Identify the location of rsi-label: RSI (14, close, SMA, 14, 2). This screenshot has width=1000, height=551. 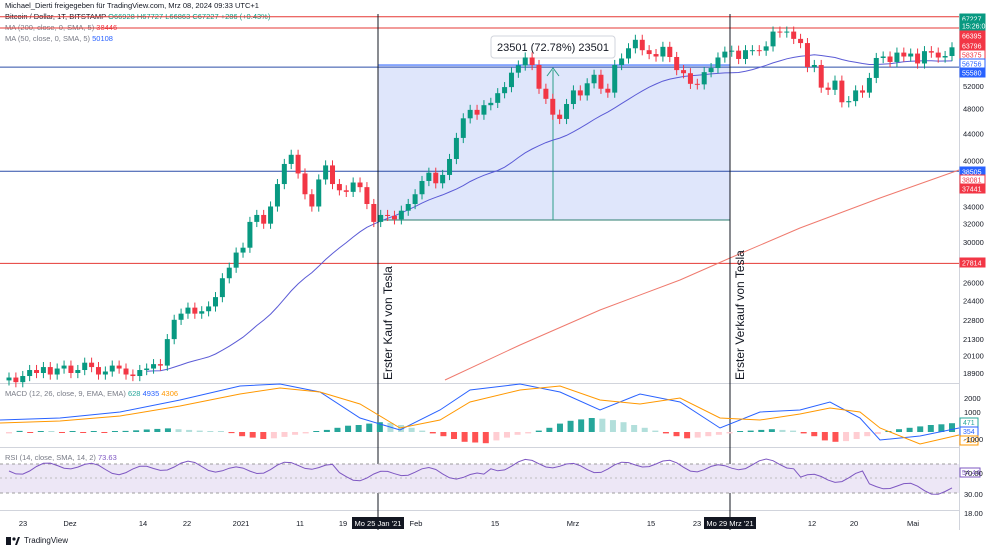
(50, 457).